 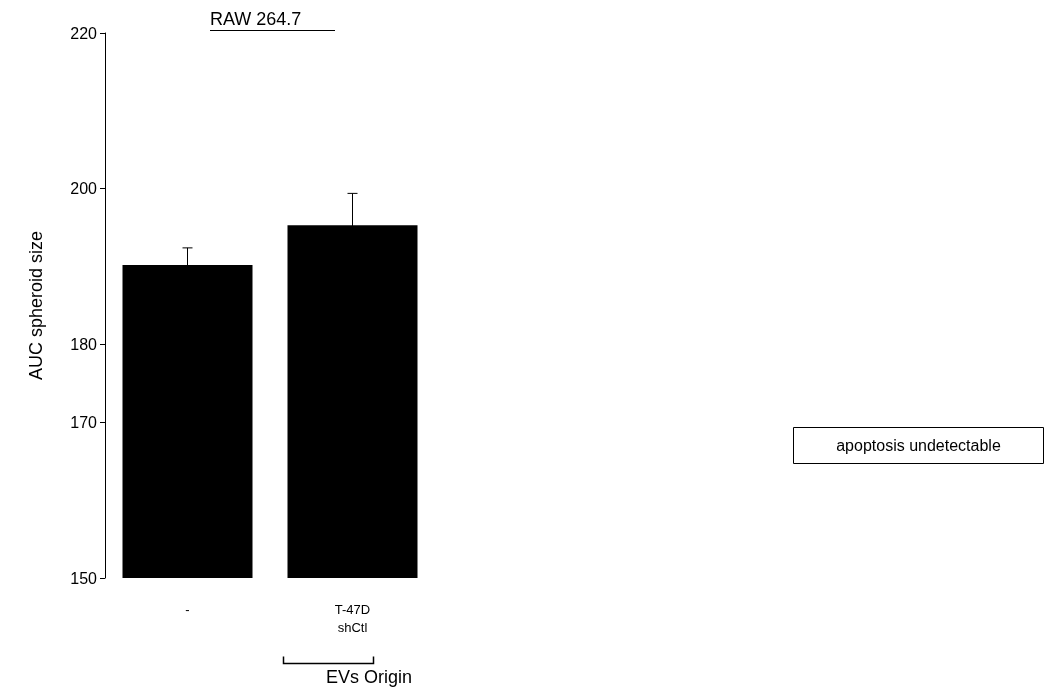 What do you see at coordinates (84, 189) in the screenshot?
I see `y-tick-label: 200` at bounding box center [84, 189].